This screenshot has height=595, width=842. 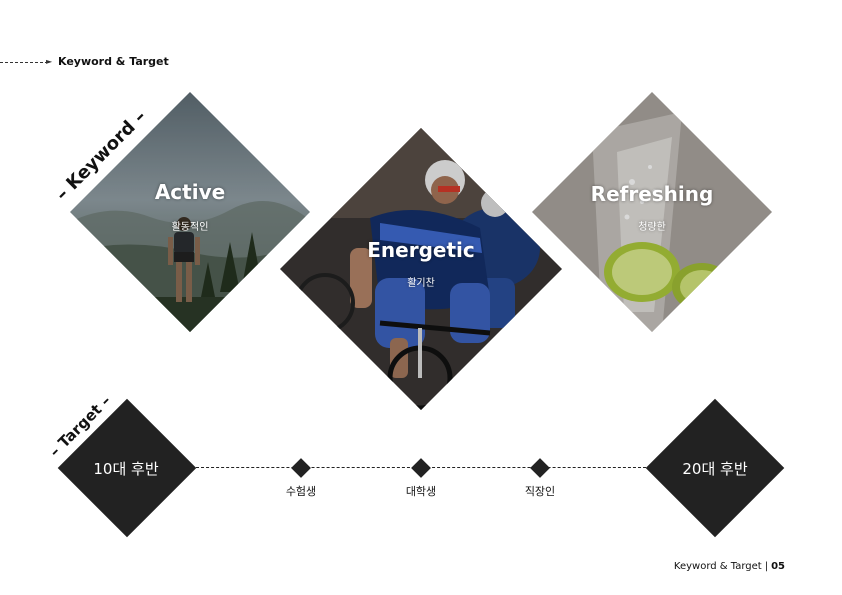 What do you see at coordinates (715, 469) in the screenshot?
I see `target-end-label: 20대 후반` at bounding box center [715, 469].